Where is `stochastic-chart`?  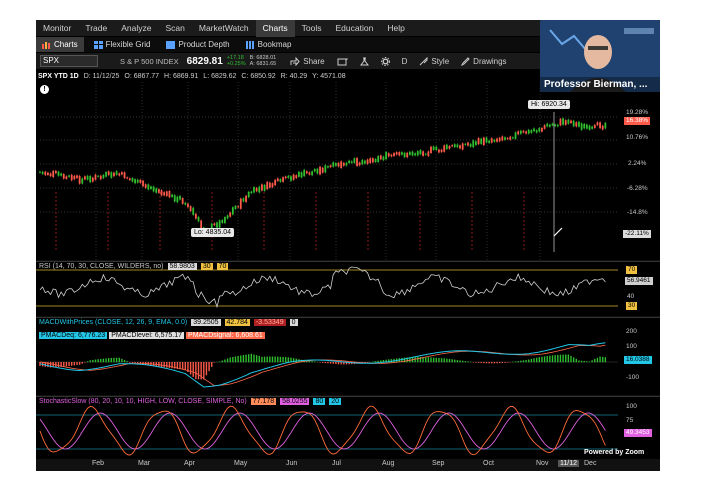
stochastic-chart is located at coordinates (348, 428).